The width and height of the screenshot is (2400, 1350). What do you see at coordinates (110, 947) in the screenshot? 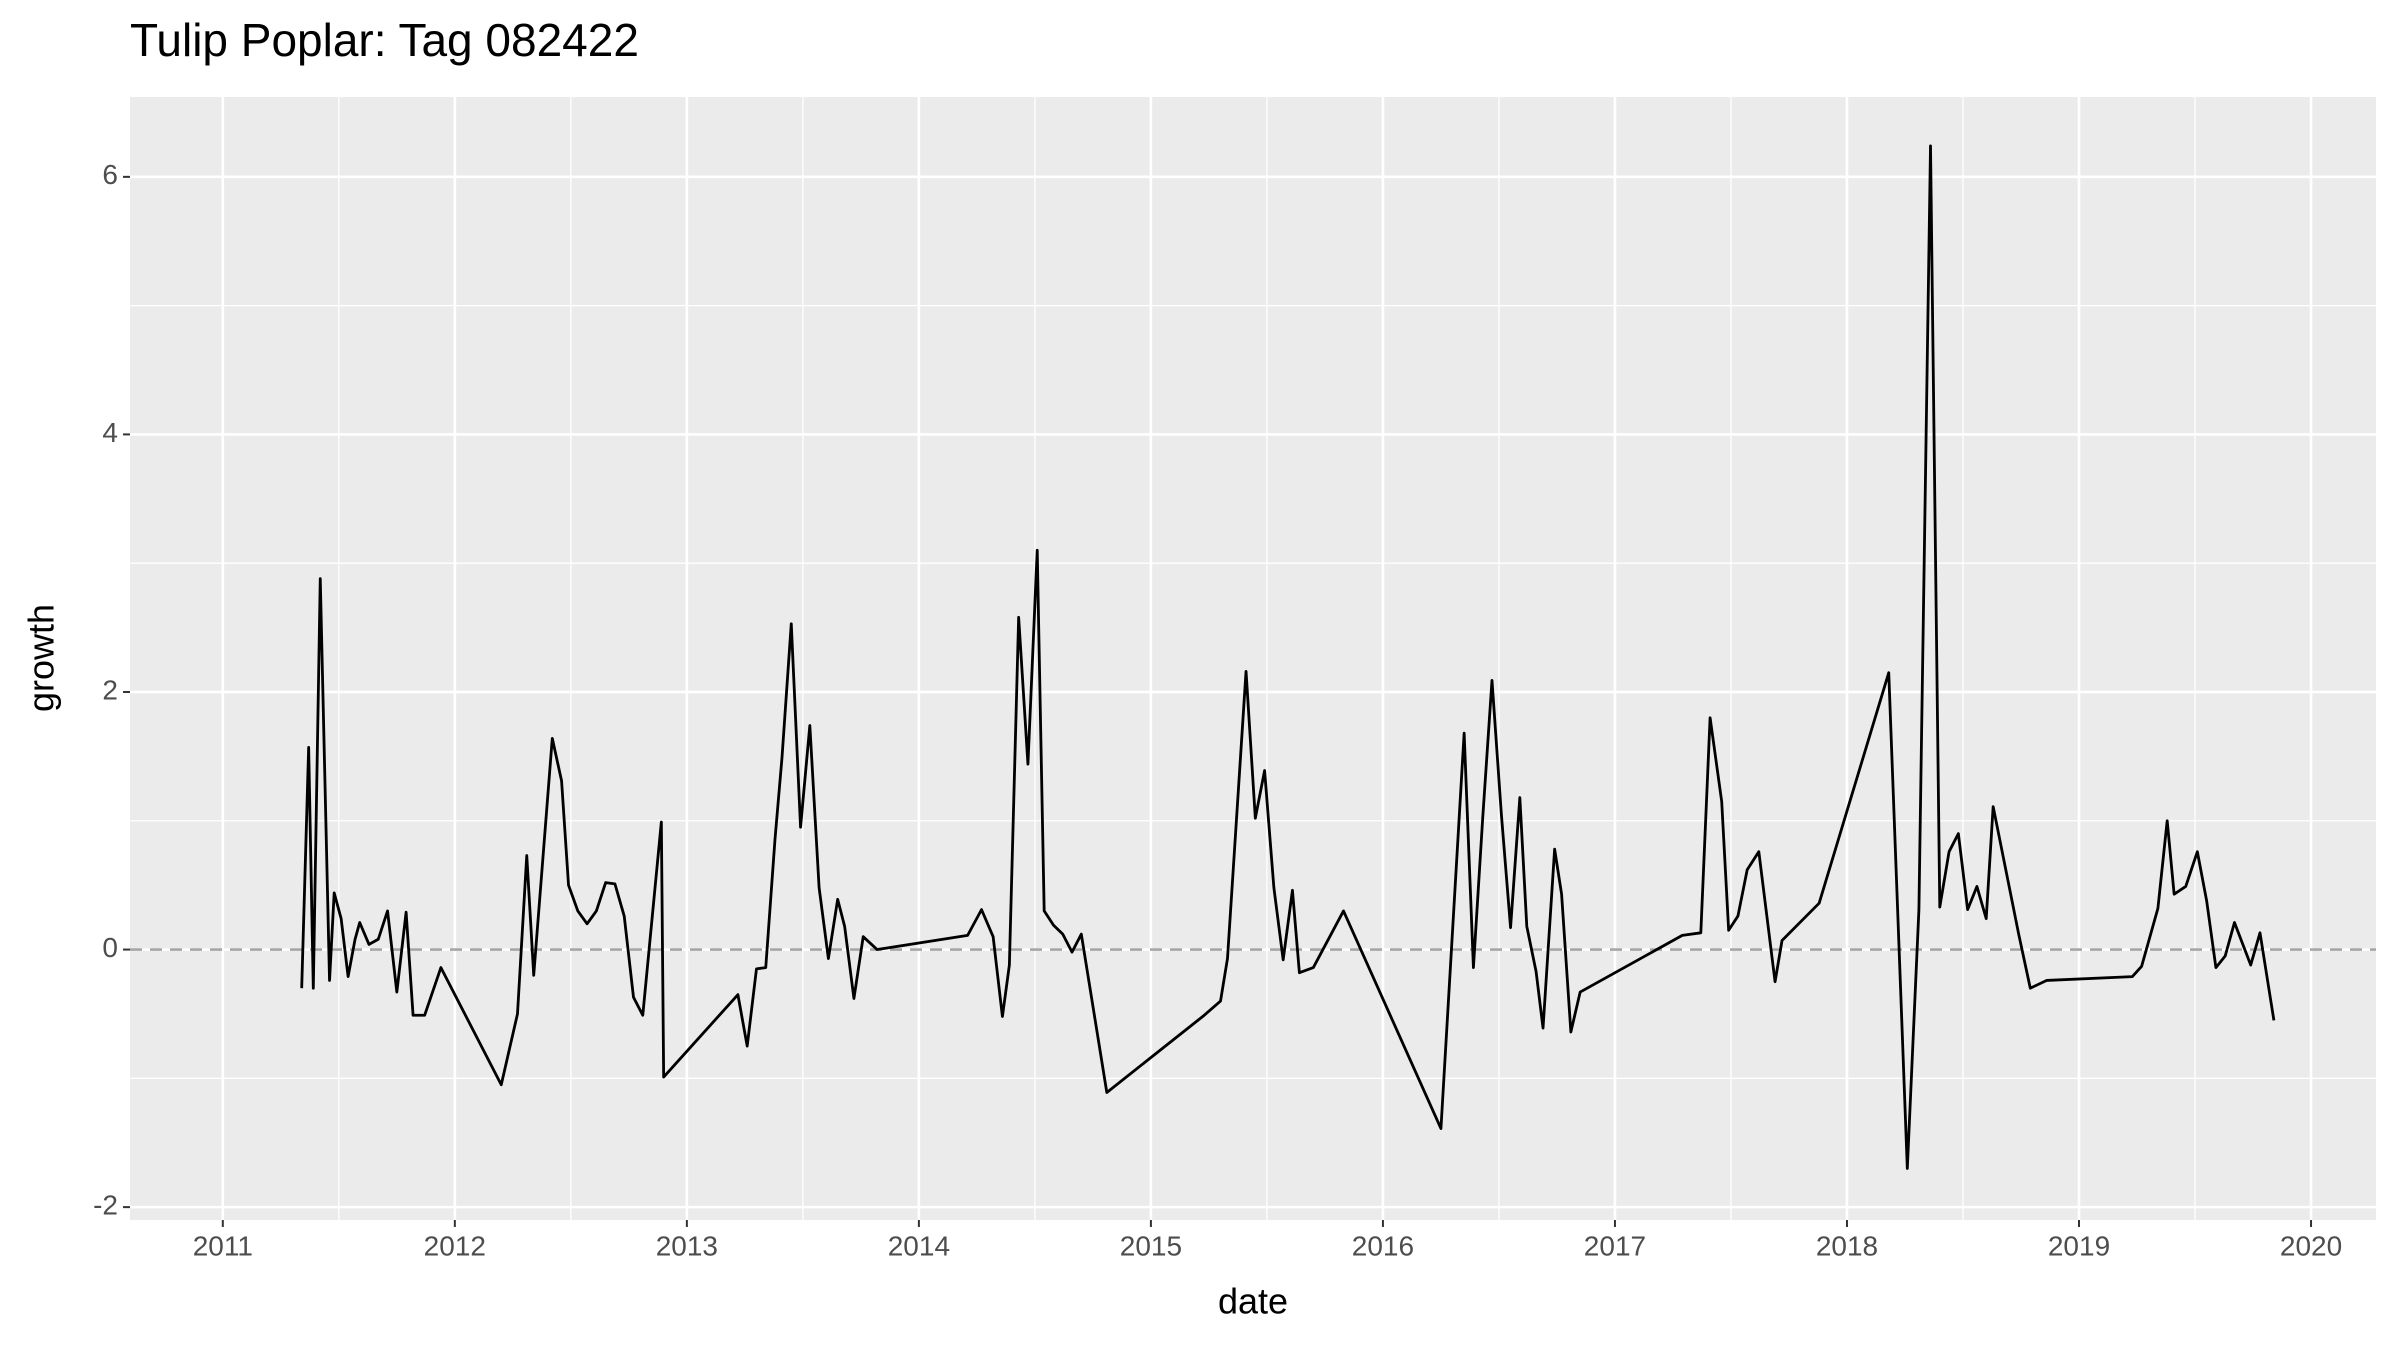
I see `y-tick-label: 0` at bounding box center [110, 947].